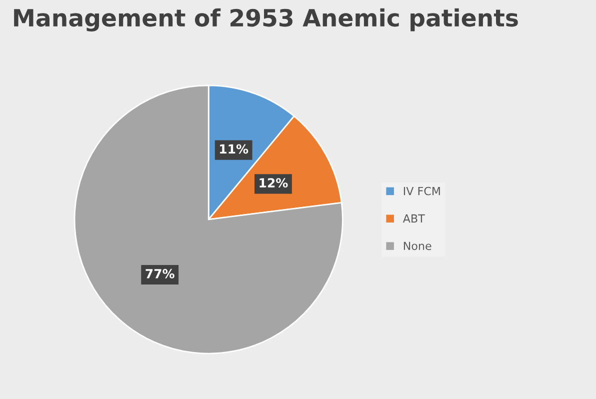 This screenshot has width=596, height=399. Describe the element at coordinates (274, 183) in the screenshot. I see `data-label: 12%` at that location.